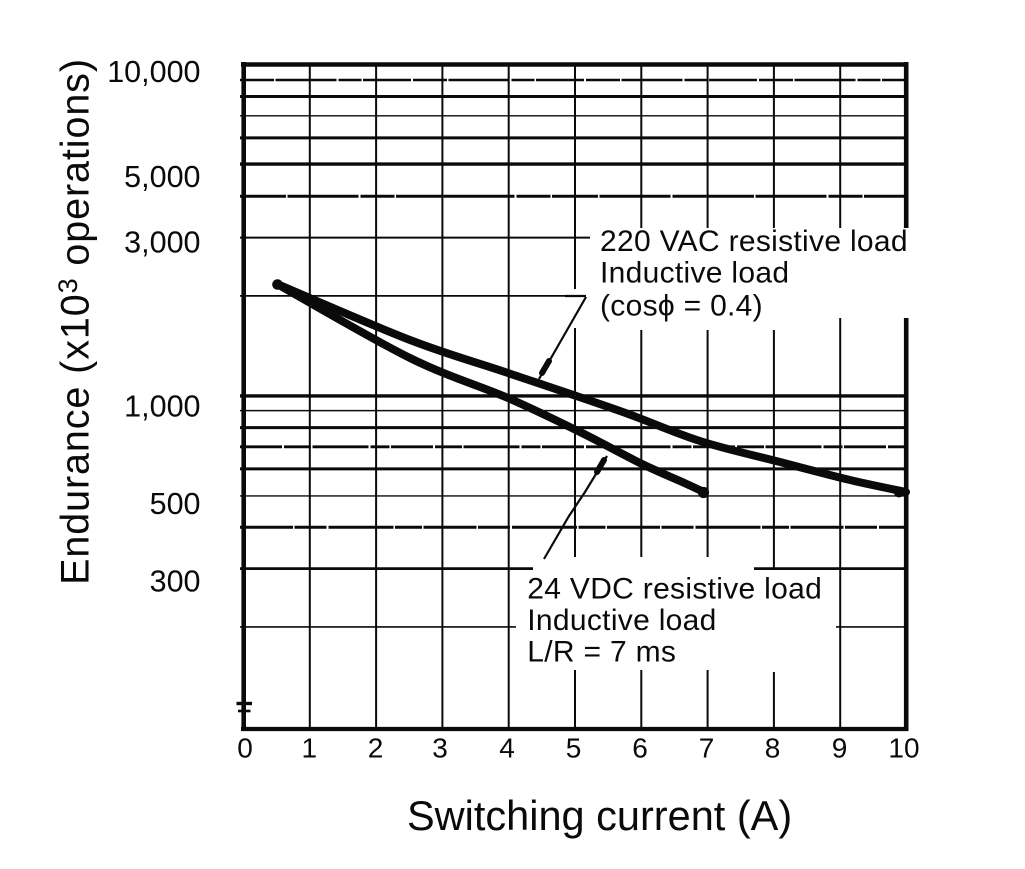  I want to click on svg-text: 9, so click(840, 748).